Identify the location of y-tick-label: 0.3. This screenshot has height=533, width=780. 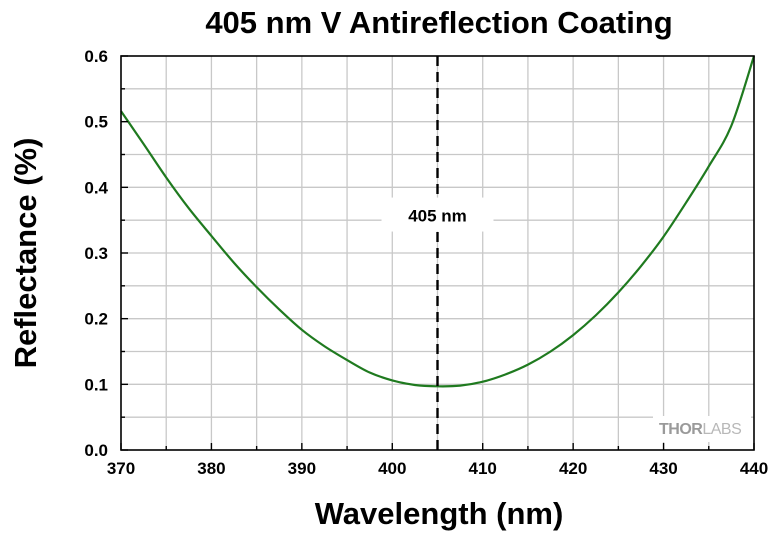
(96, 253).